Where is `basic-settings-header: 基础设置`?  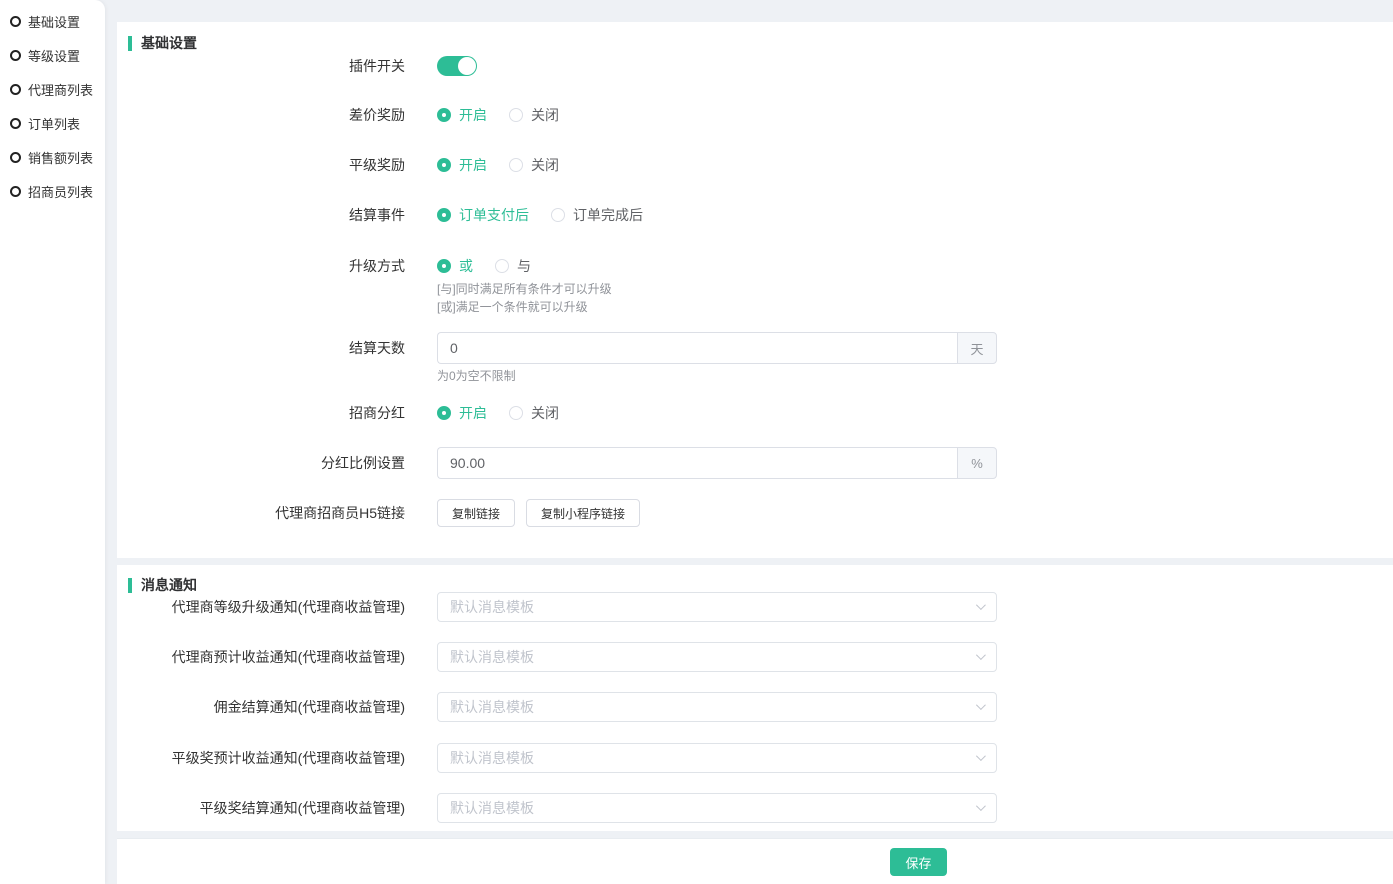 basic-settings-header: 基础设置 is located at coordinates (162, 43).